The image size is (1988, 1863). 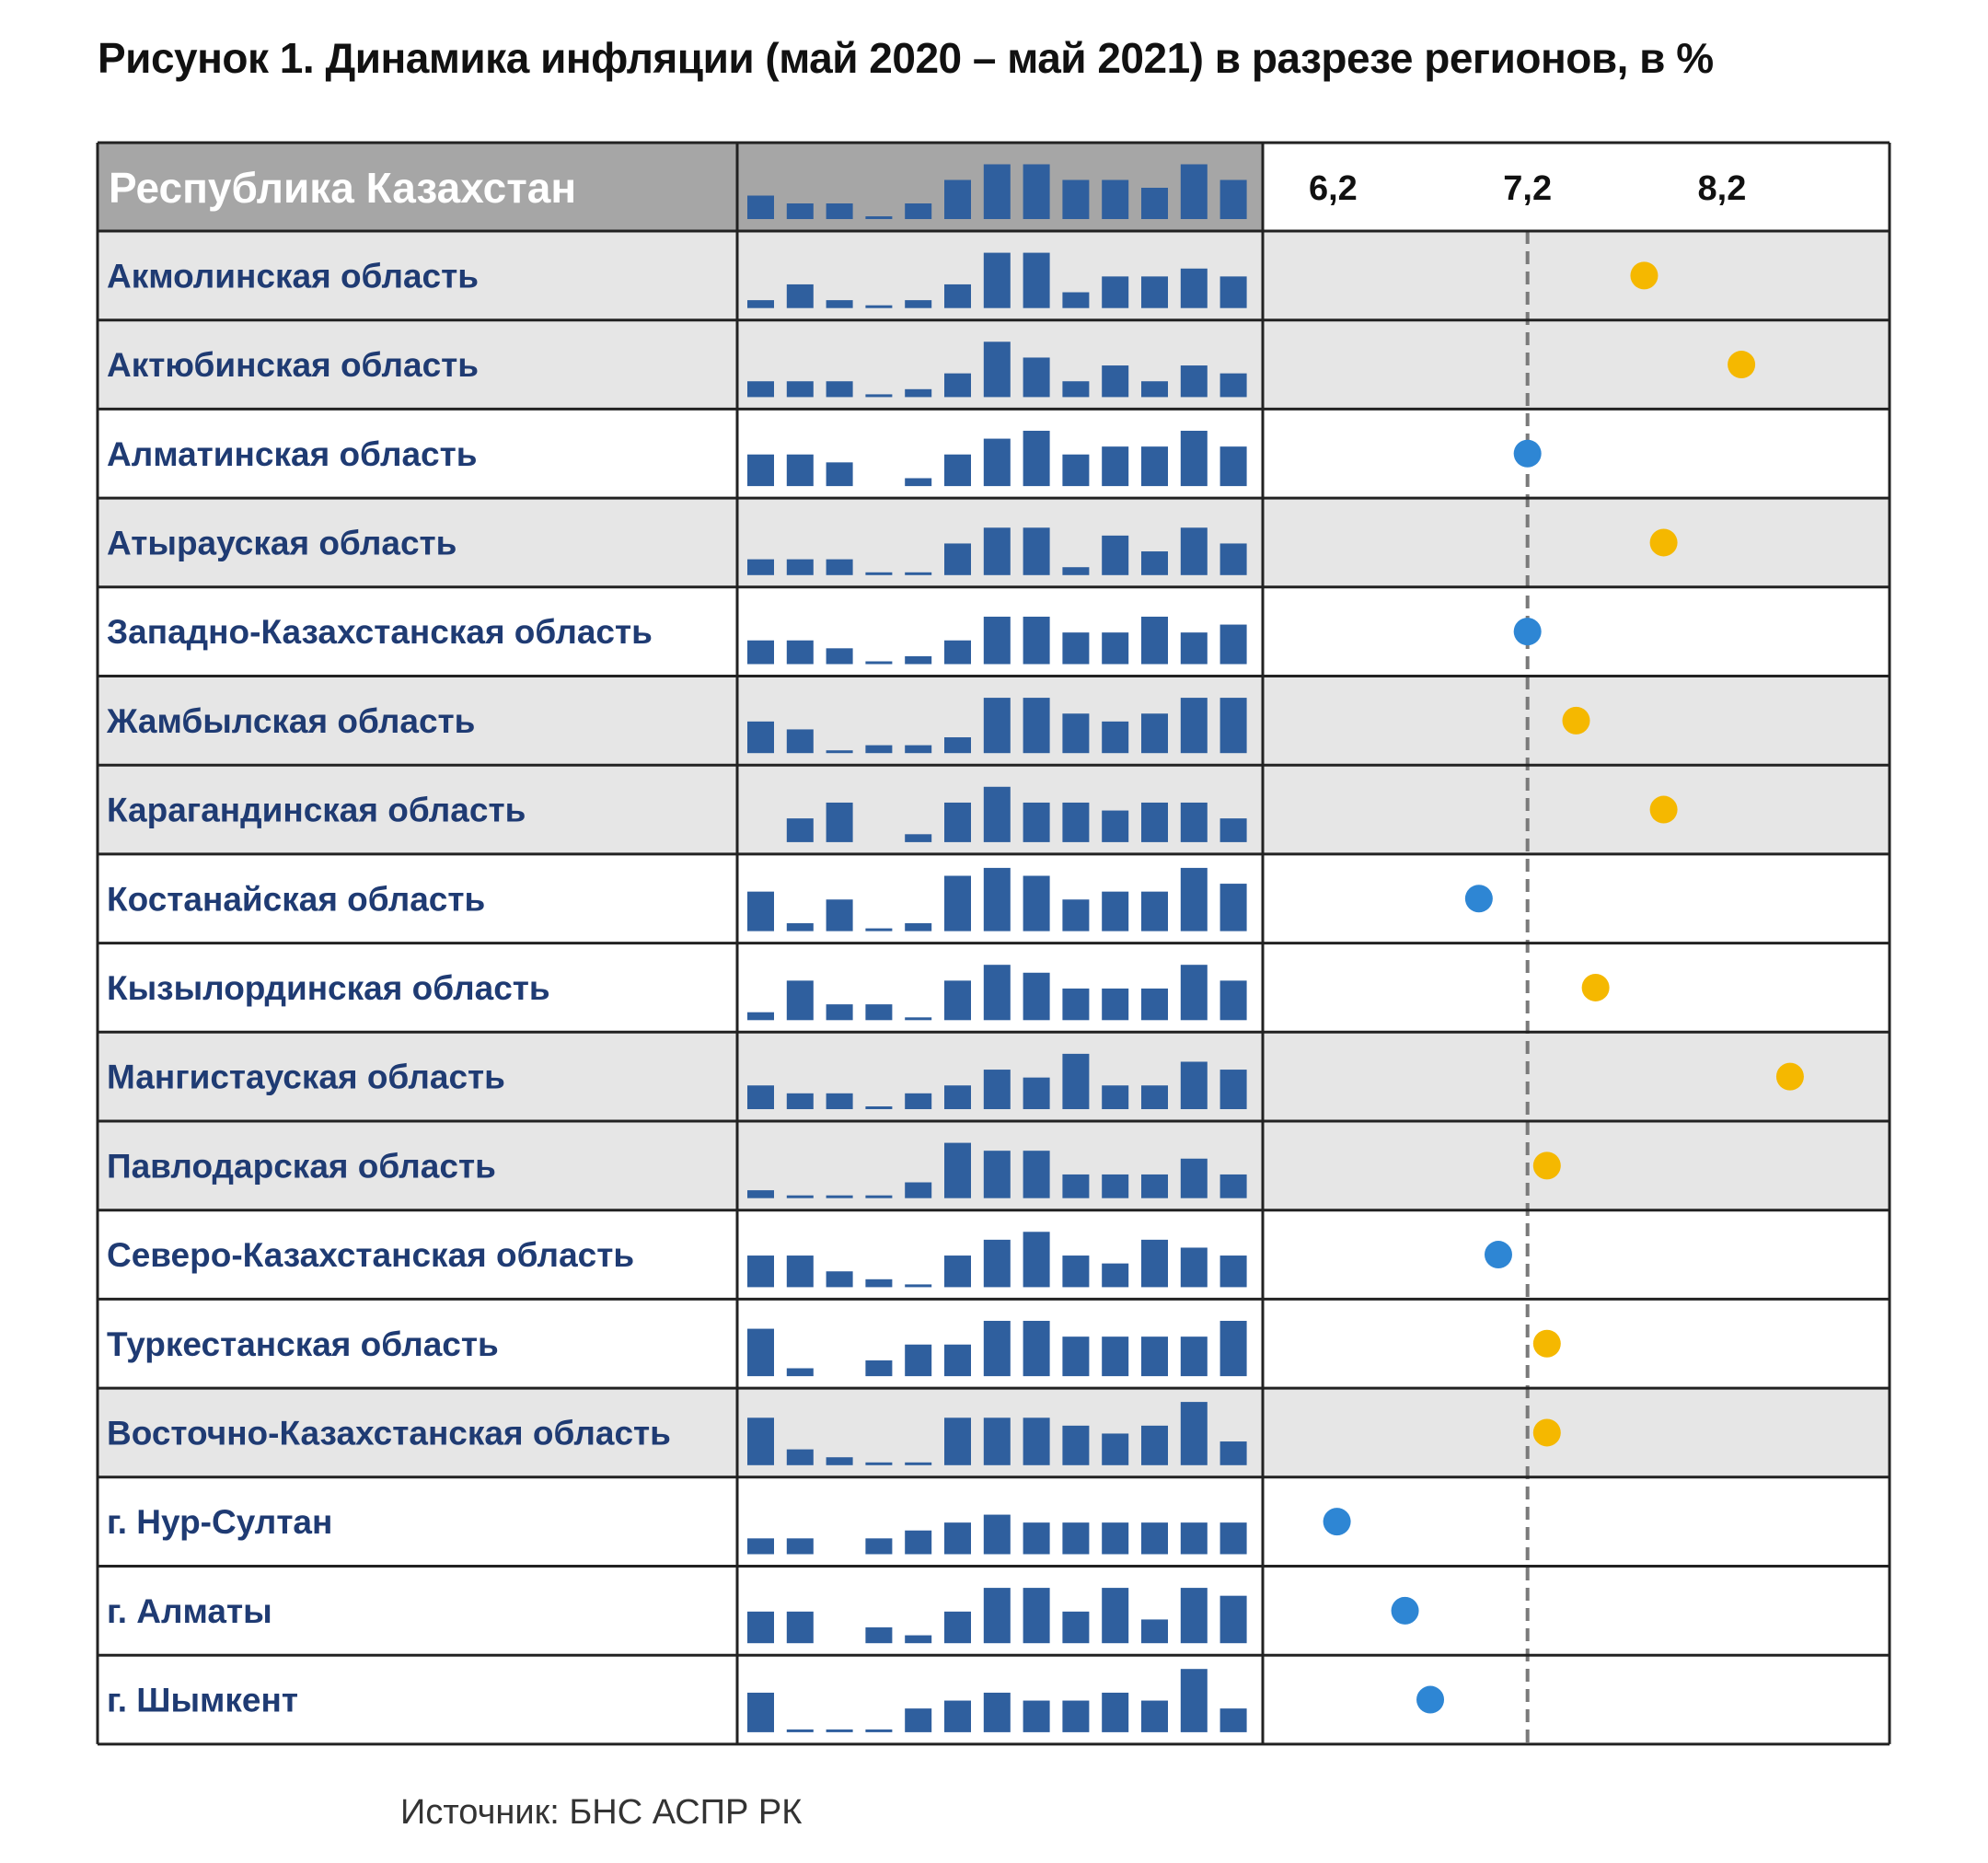 What do you see at coordinates (293, 276) in the screenshot?
I see `region-label: Акмолинская область` at bounding box center [293, 276].